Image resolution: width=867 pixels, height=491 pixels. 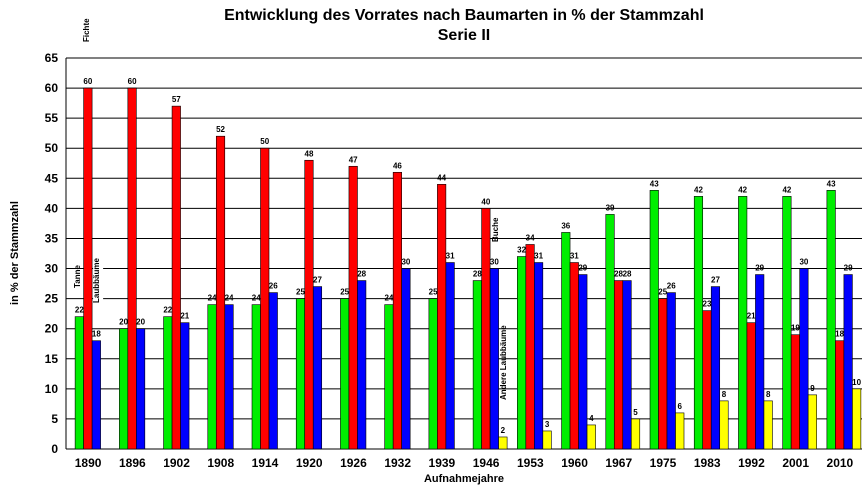 I want to click on series-label: Laubbäume, so click(x=96, y=280).